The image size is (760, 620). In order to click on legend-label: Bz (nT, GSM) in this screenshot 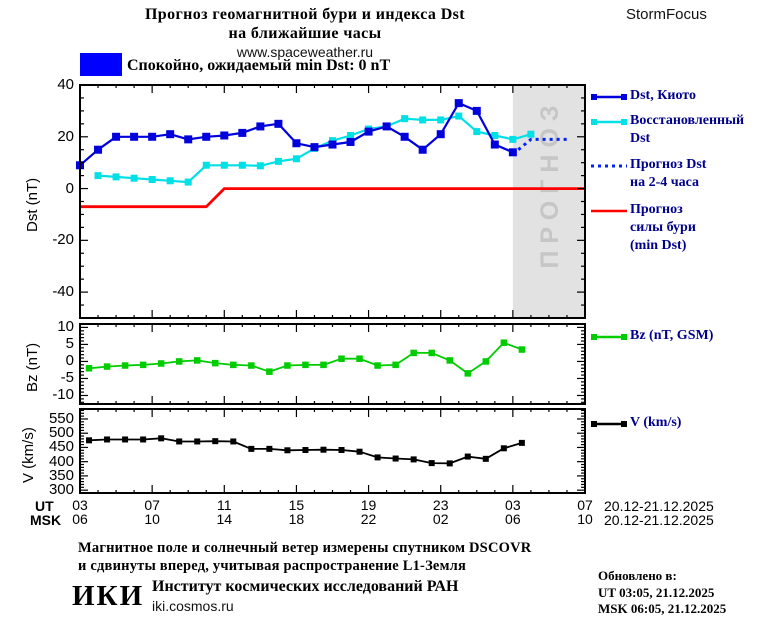, I will do `click(672, 335)`.